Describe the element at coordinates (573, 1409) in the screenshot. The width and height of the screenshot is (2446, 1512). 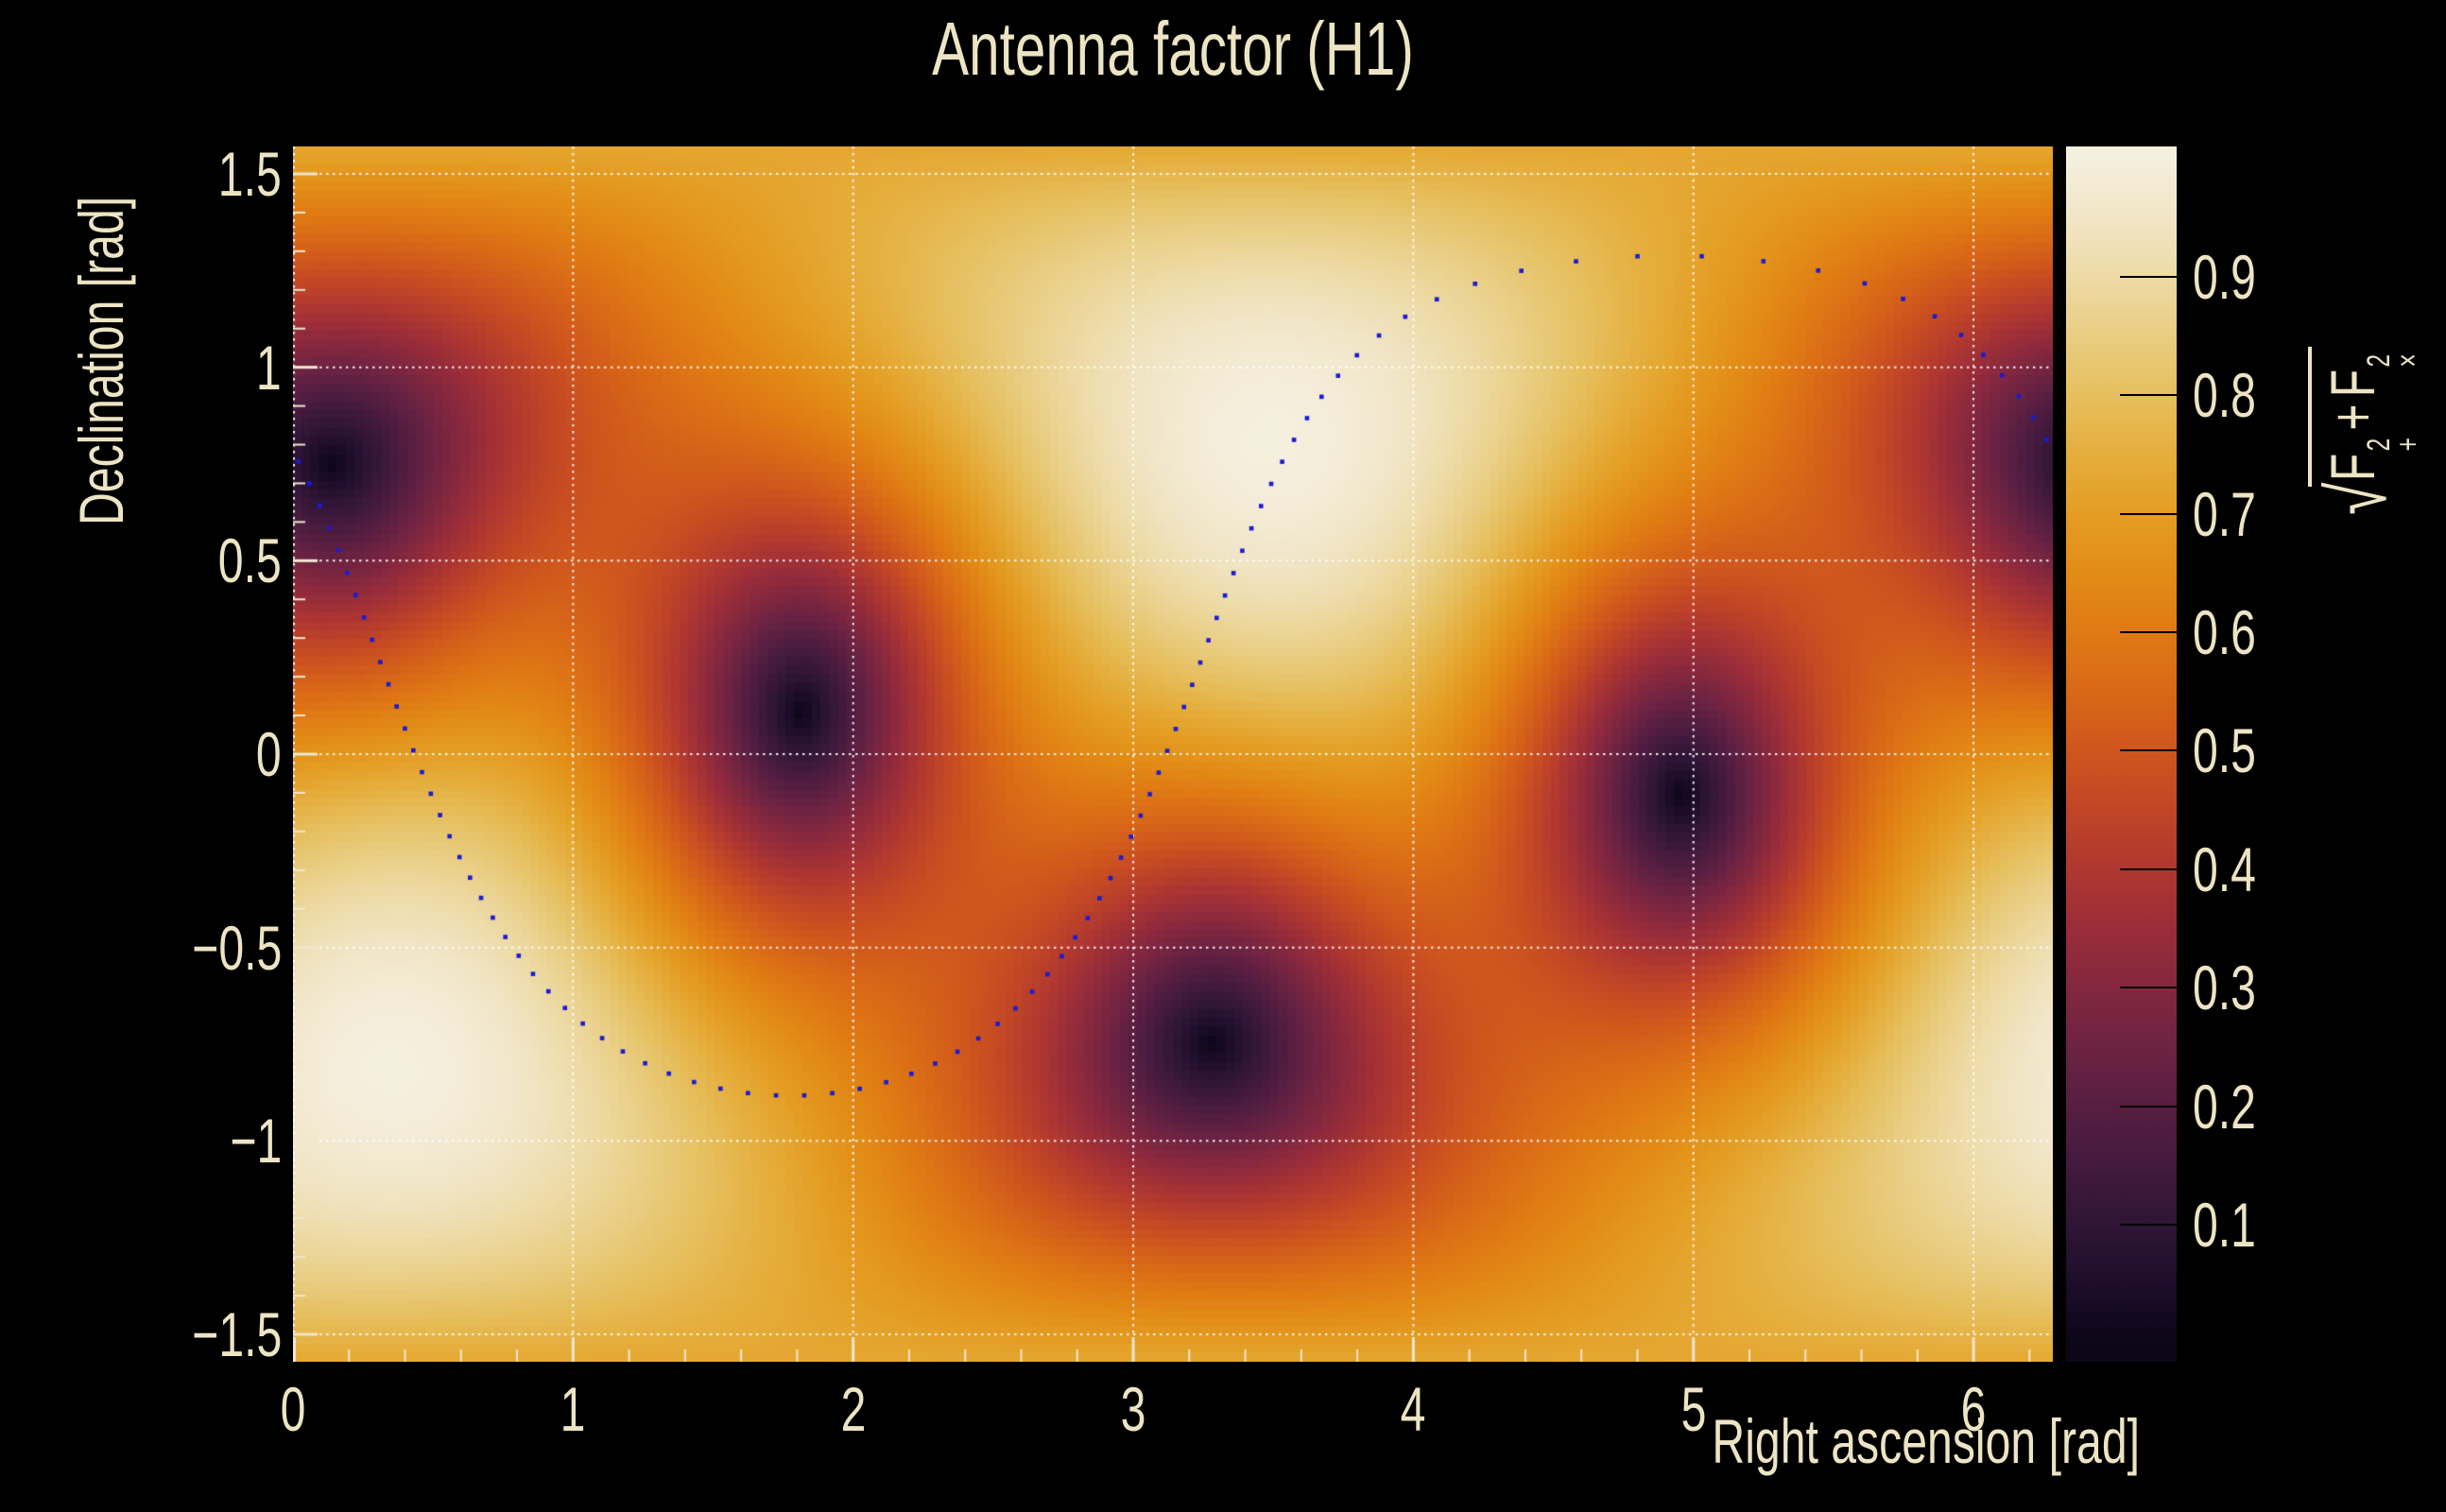
I see `x-tick-label: 1` at that location.